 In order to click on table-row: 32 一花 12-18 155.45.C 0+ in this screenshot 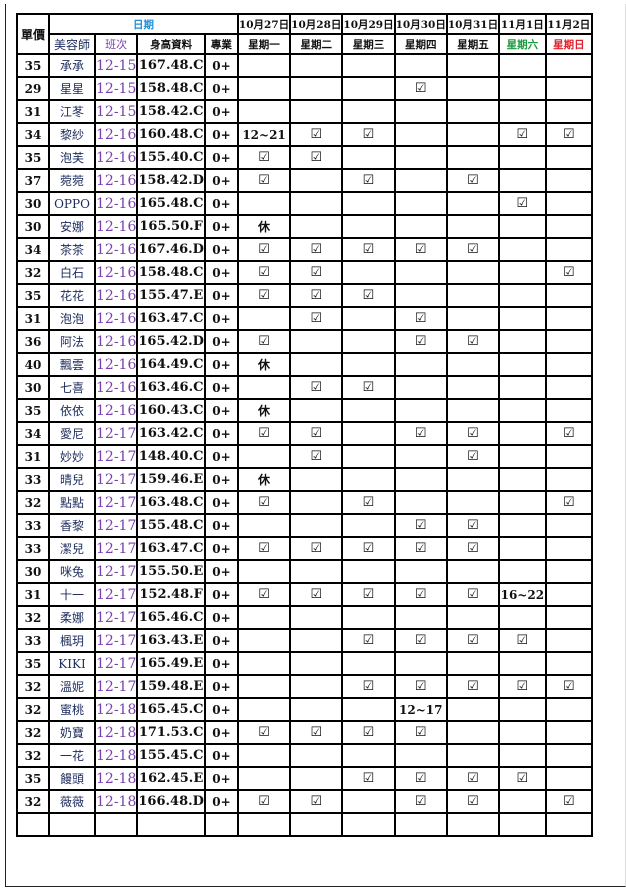, I will do `click(305, 755)`.